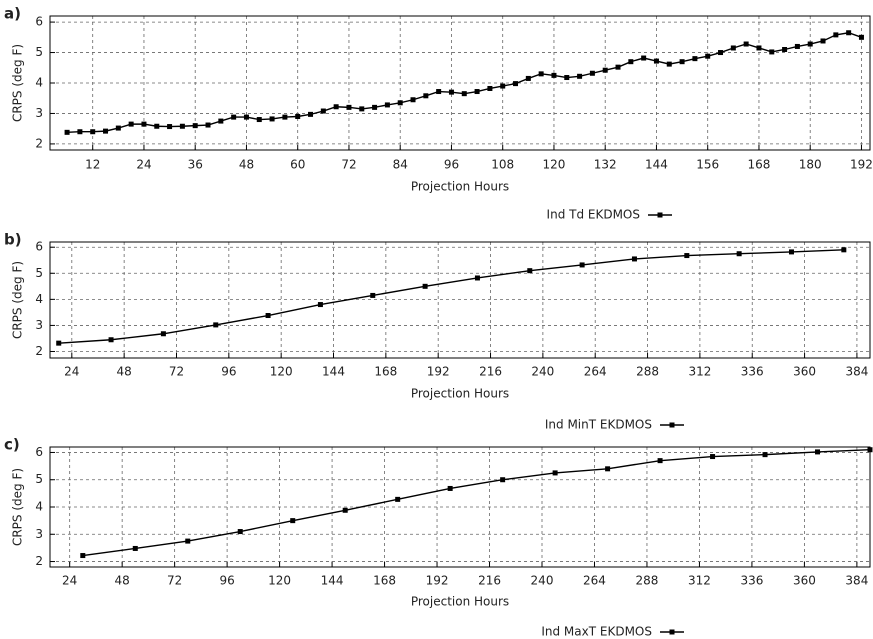 Image resolution: width=873 pixels, height=639 pixels. Describe the element at coordinates (502, 165) in the screenshot. I see `x-tick-label: 108` at that location.